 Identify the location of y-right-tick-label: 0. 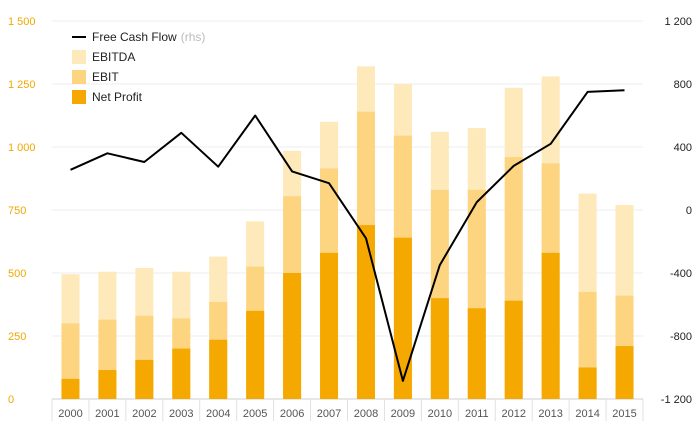
(689, 211).